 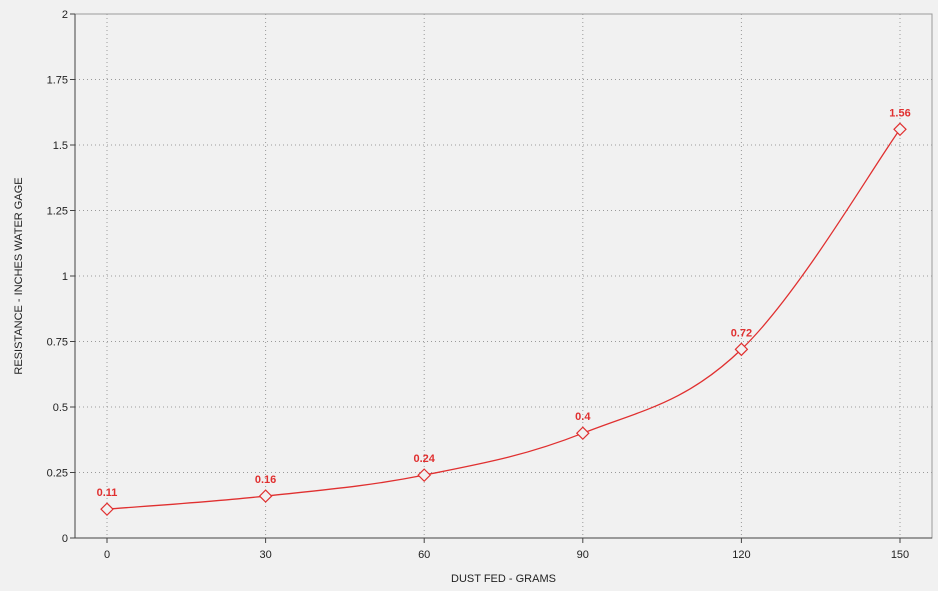 What do you see at coordinates (60, 408) in the screenshot?
I see `y-tick-label: 0.5` at bounding box center [60, 408].